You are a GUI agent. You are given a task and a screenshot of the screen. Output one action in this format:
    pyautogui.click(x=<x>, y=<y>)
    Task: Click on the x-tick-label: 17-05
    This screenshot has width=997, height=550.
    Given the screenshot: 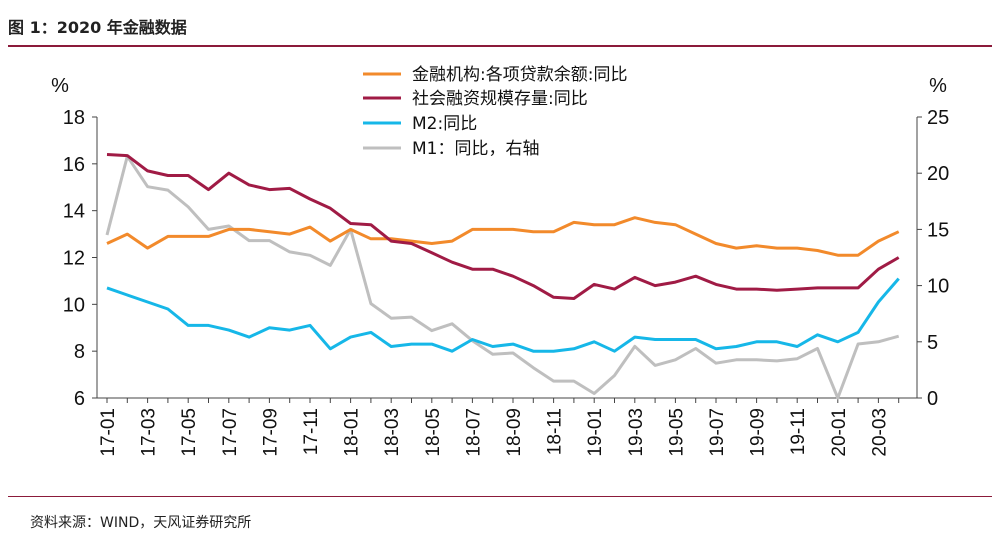 What is the action you would take?
    pyautogui.click(x=189, y=432)
    